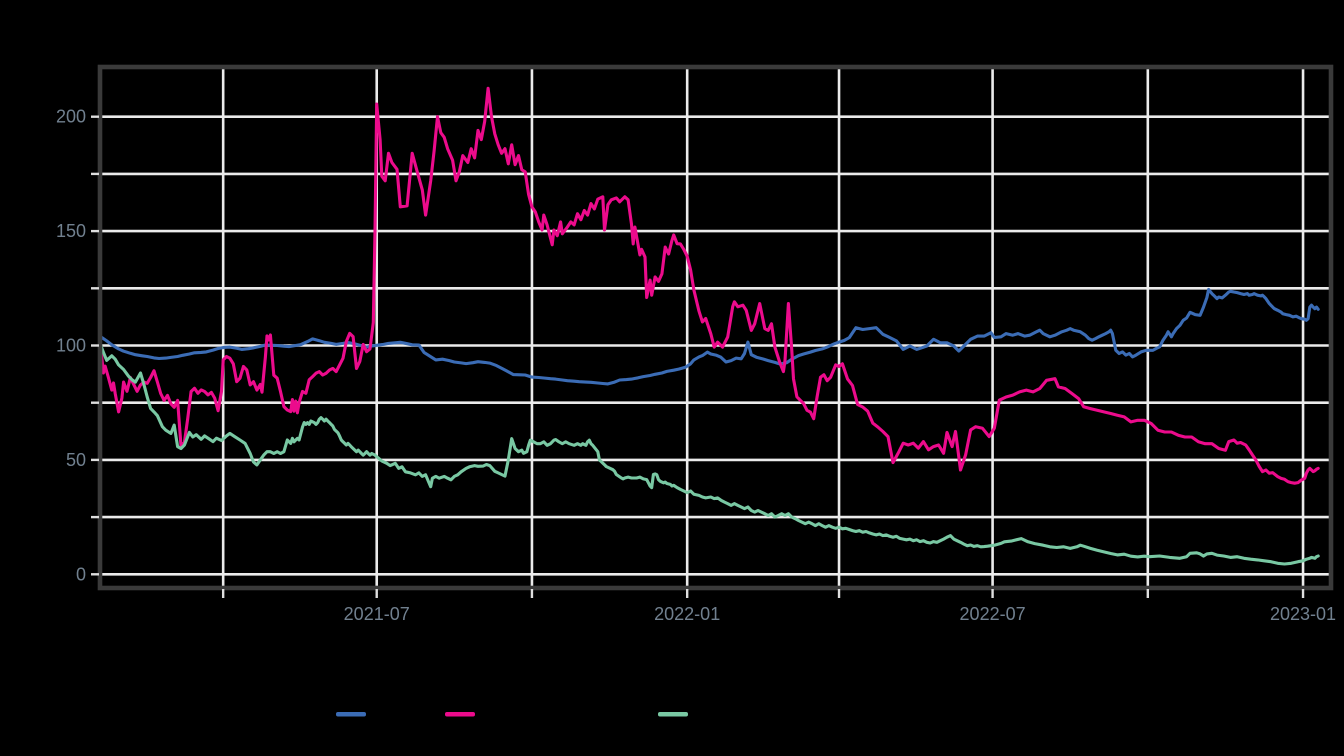  I want to click on legend-swatch-pink, so click(460, 714).